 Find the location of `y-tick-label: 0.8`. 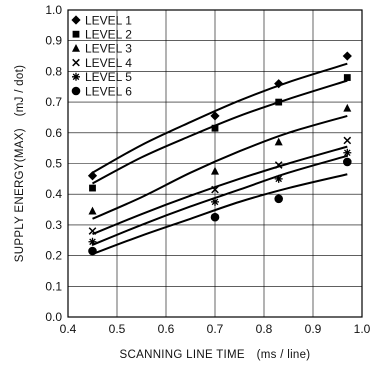

y-tick-label: 0.8 is located at coordinates (53, 71).